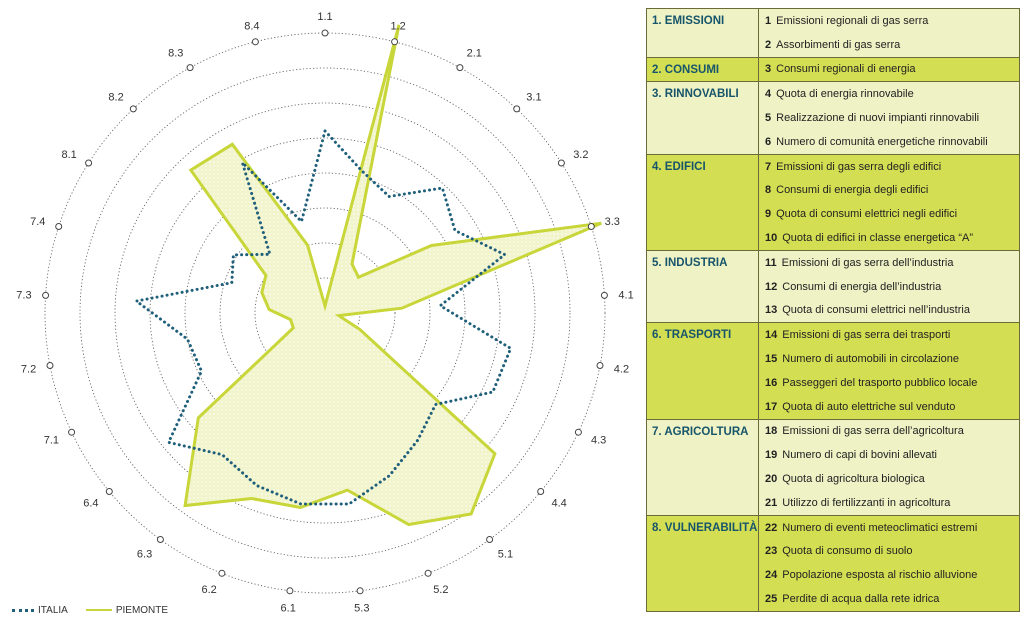 The image size is (1024, 628). What do you see at coordinates (703, 202) in the screenshot?
I see `group-title: 4. EDIFICI` at bounding box center [703, 202].